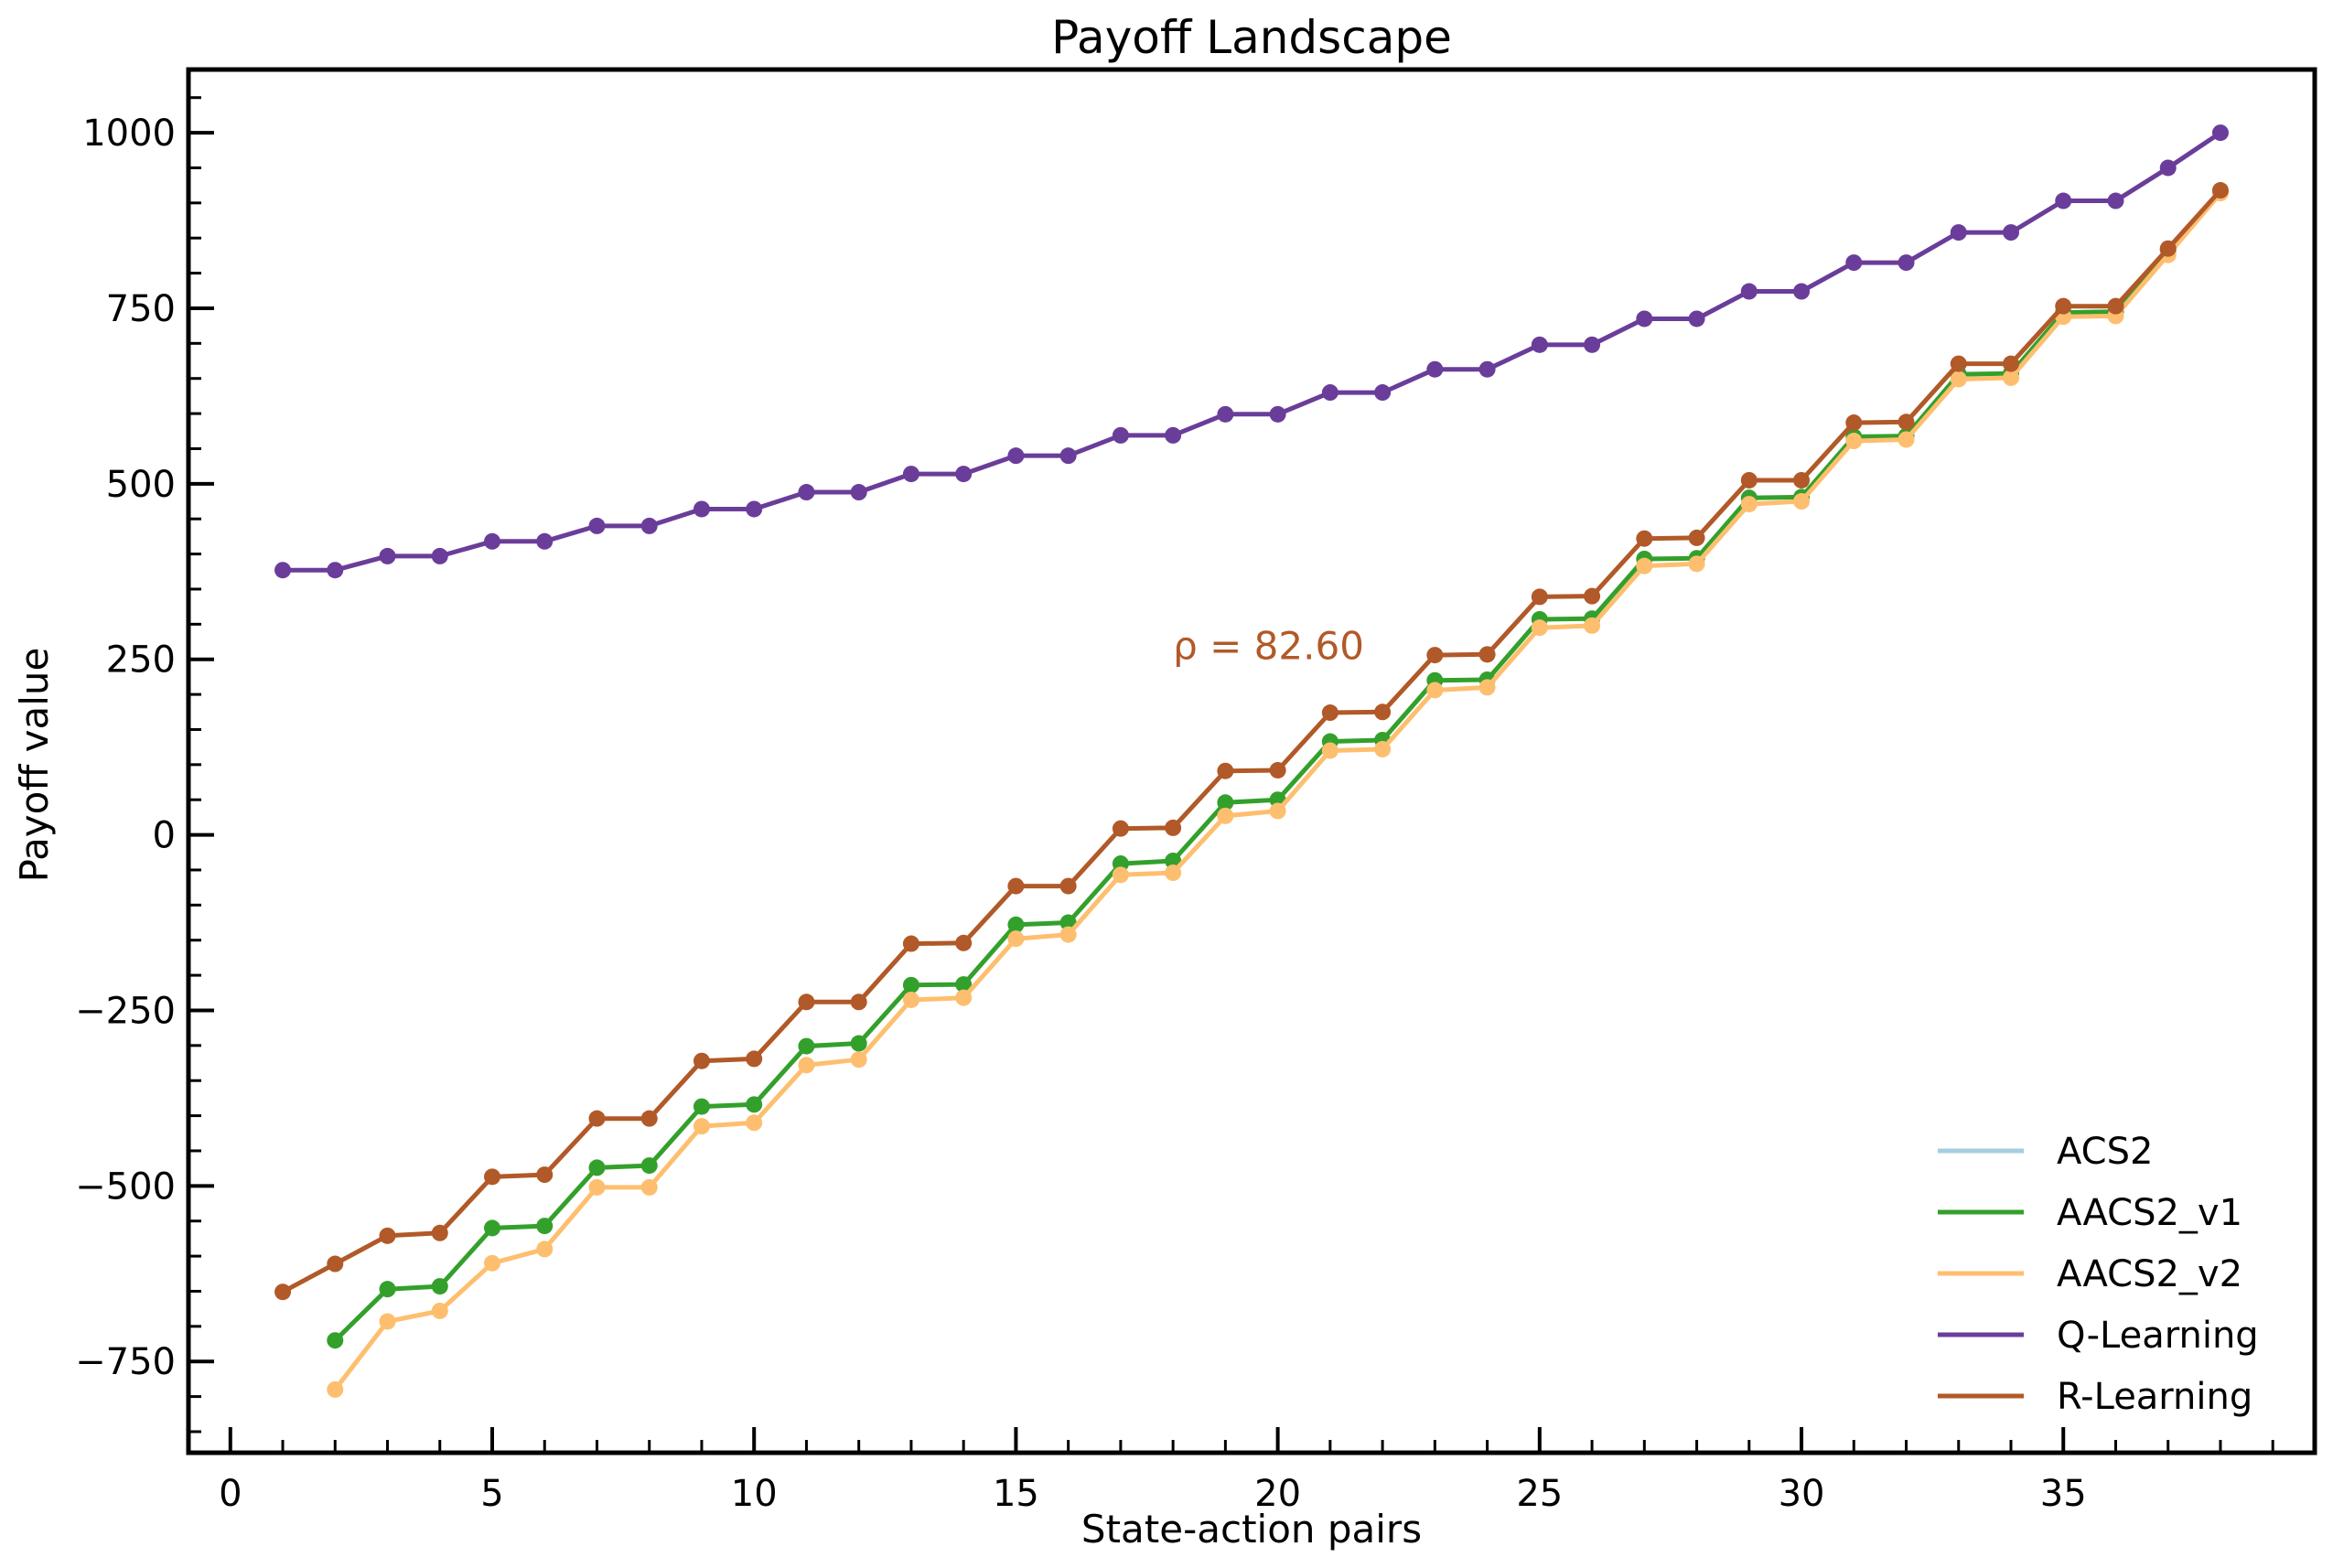 The image size is (2333, 1568). What do you see at coordinates (754, 1494) in the screenshot?
I see `x-tick-label: 10` at bounding box center [754, 1494].